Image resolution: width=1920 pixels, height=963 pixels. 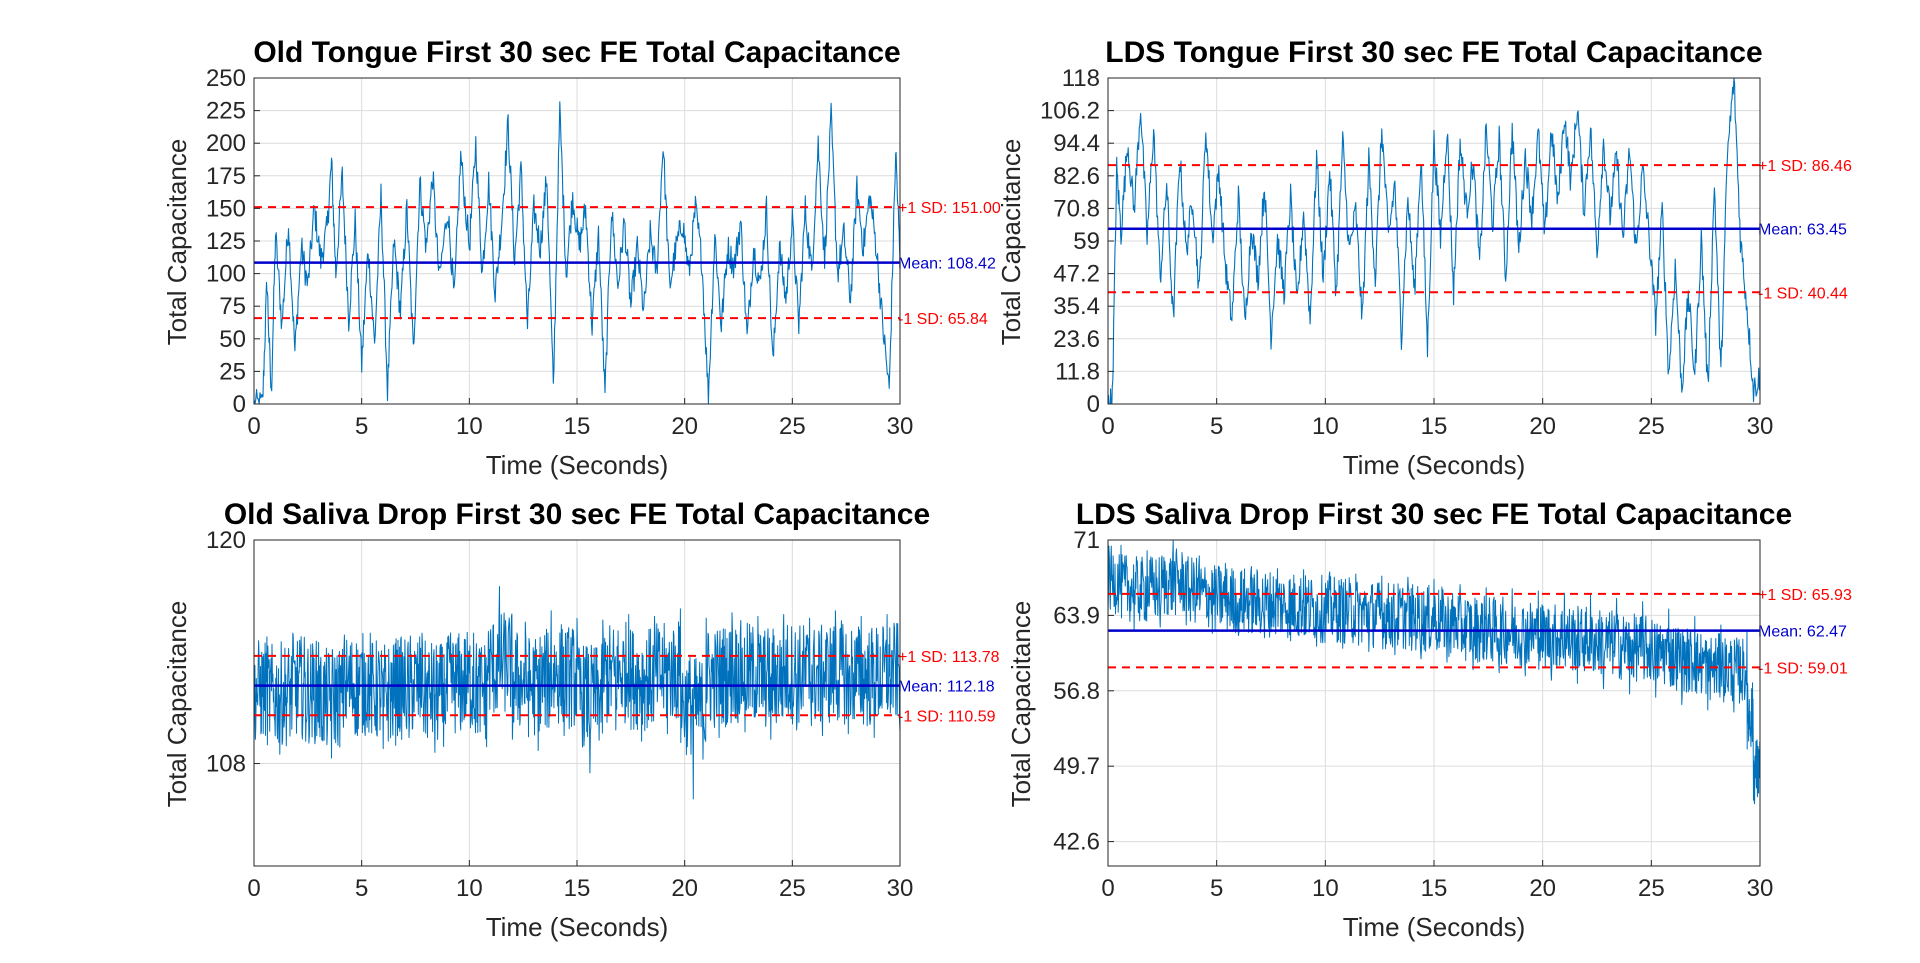 What do you see at coordinates (232, 339) in the screenshot?
I see `y-tick-label: 50` at bounding box center [232, 339].